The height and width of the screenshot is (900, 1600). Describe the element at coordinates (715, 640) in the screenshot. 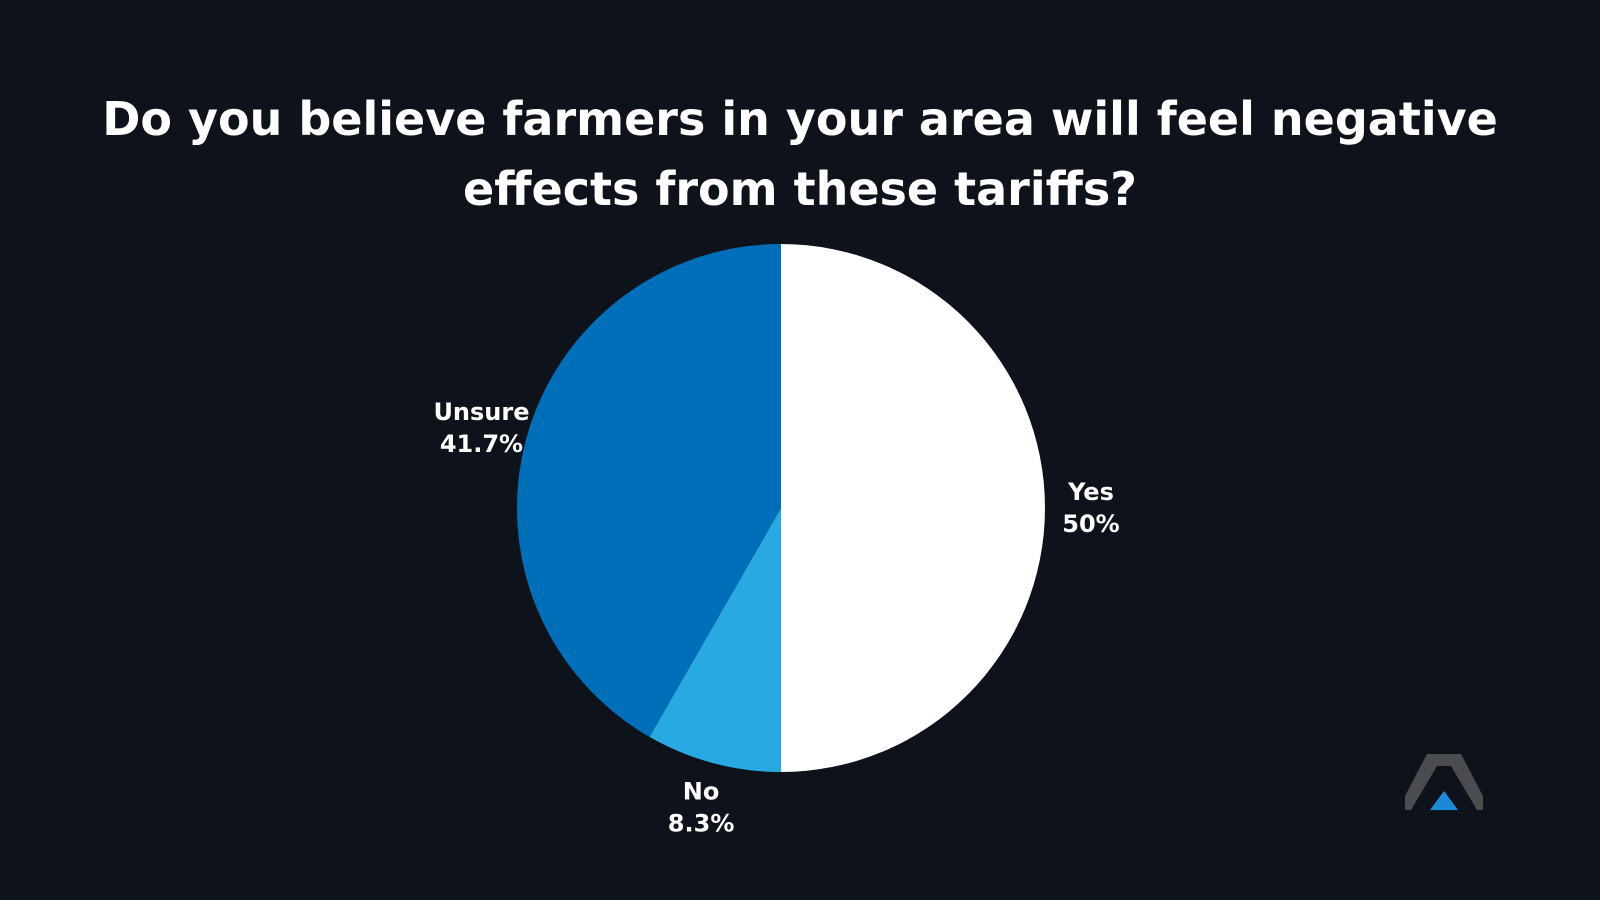

I see `pie-slice-no` at that location.